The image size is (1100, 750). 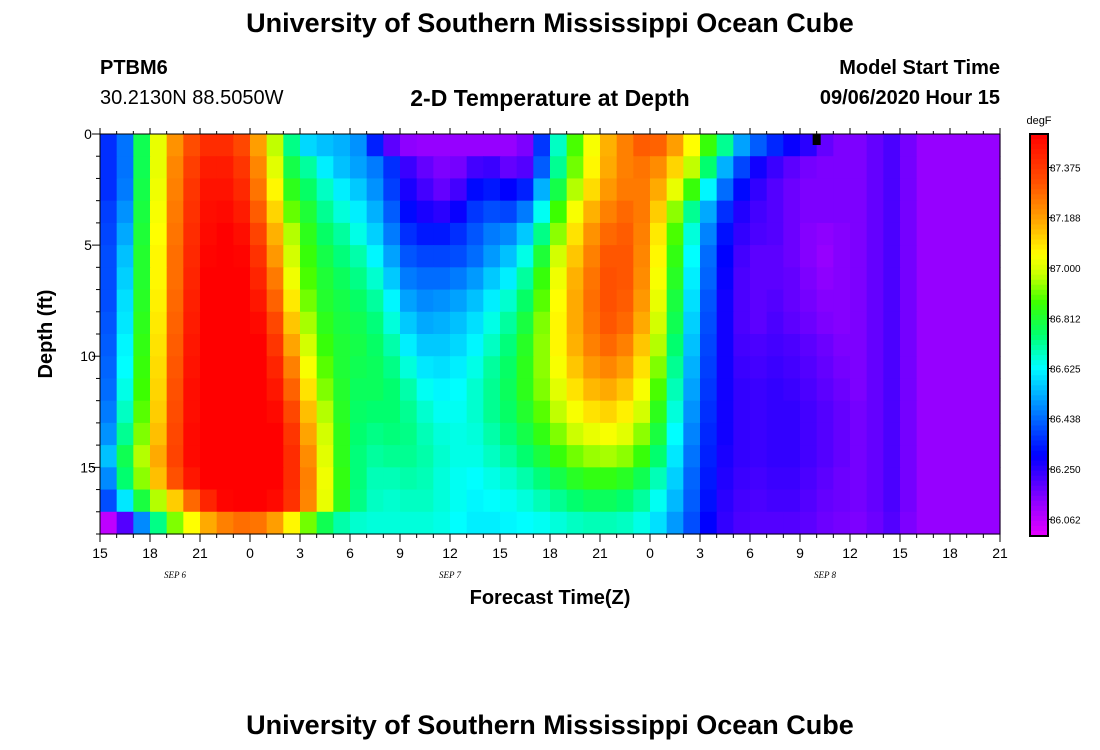 What do you see at coordinates (1065, 470) in the screenshot?
I see `colorbar-tick-label: 86.250` at bounding box center [1065, 470].